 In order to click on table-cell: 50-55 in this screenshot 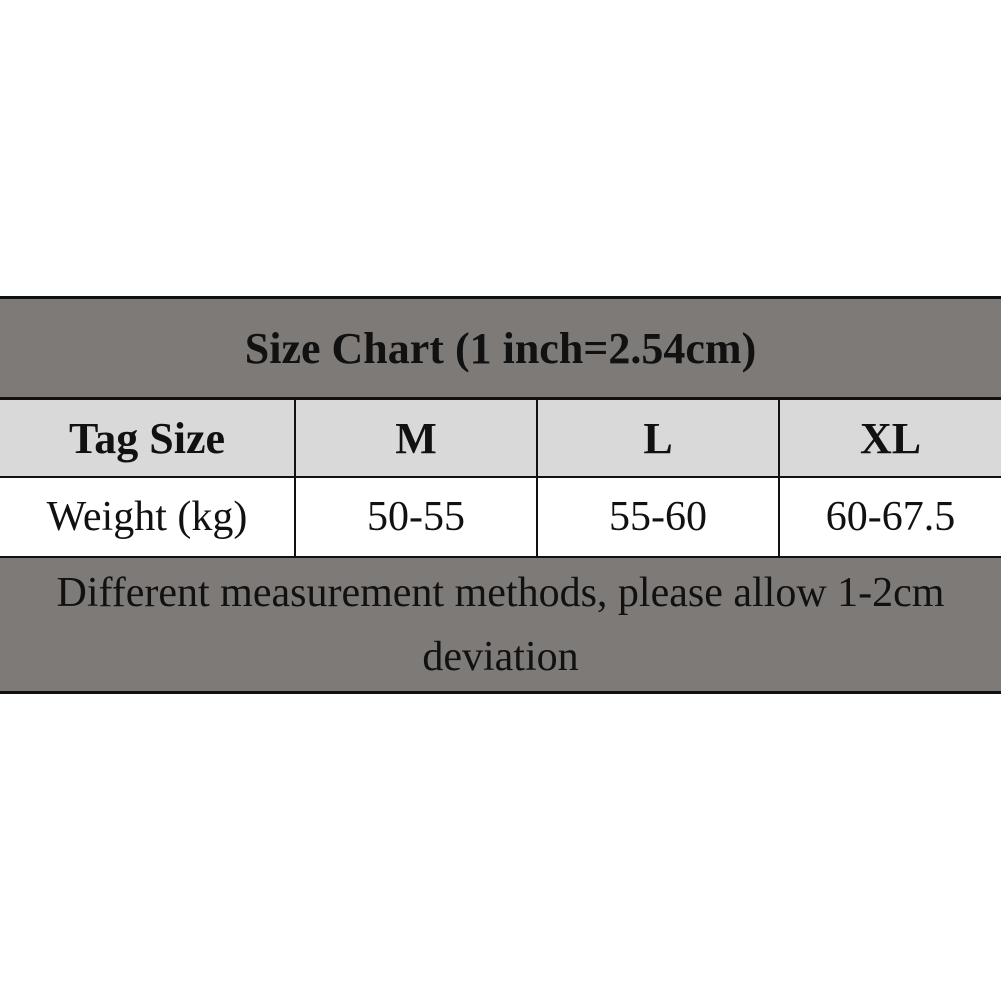, I will do `click(415, 517)`.